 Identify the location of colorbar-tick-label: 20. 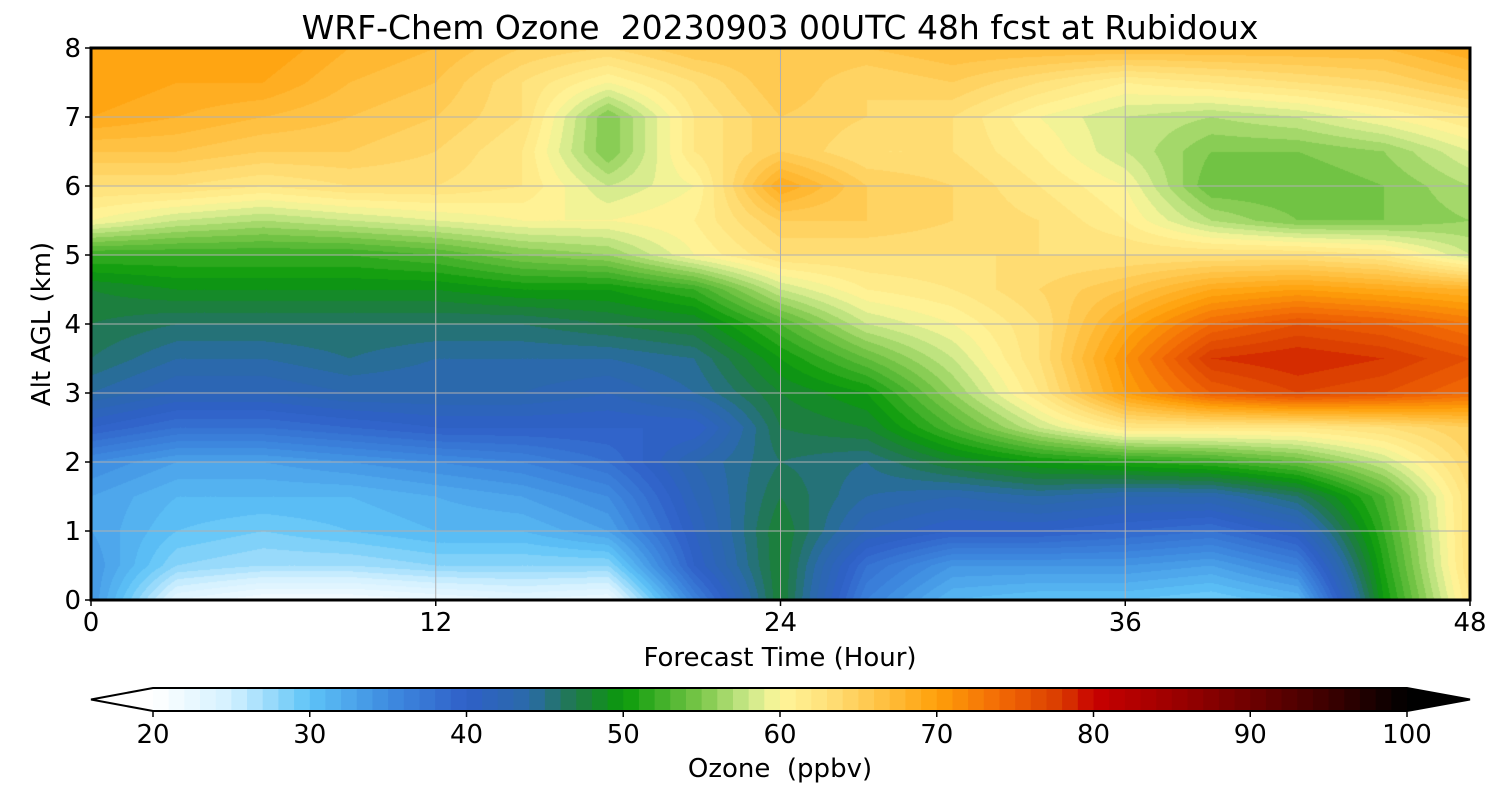
(152, 735).